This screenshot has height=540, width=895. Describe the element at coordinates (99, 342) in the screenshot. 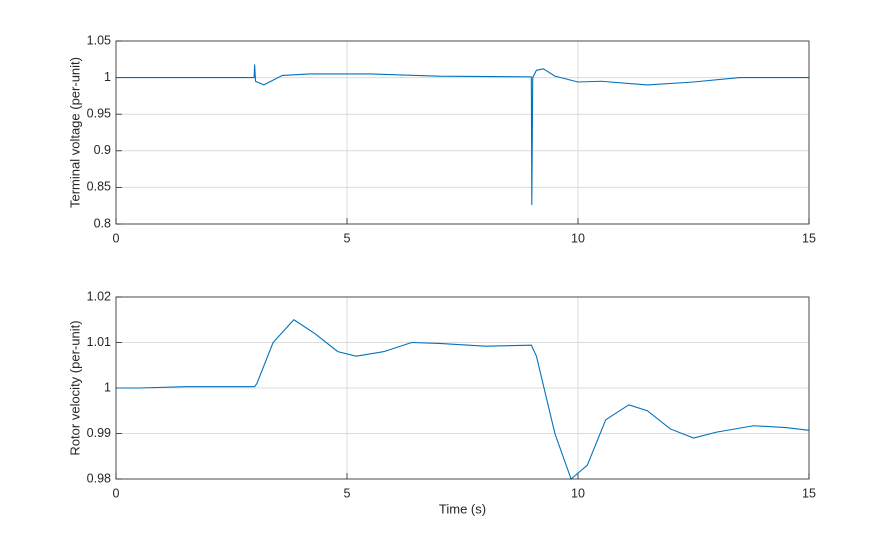

I see `y-tick-label: 1.01` at that location.